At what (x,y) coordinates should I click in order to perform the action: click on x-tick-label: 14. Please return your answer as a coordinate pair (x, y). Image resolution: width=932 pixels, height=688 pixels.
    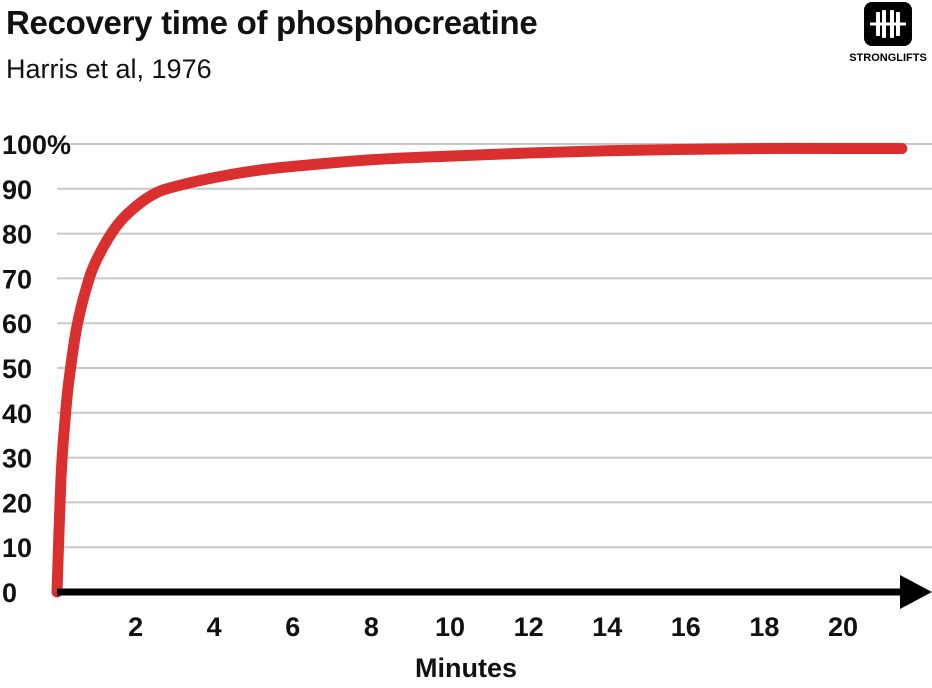
    Looking at the image, I should click on (607, 627).